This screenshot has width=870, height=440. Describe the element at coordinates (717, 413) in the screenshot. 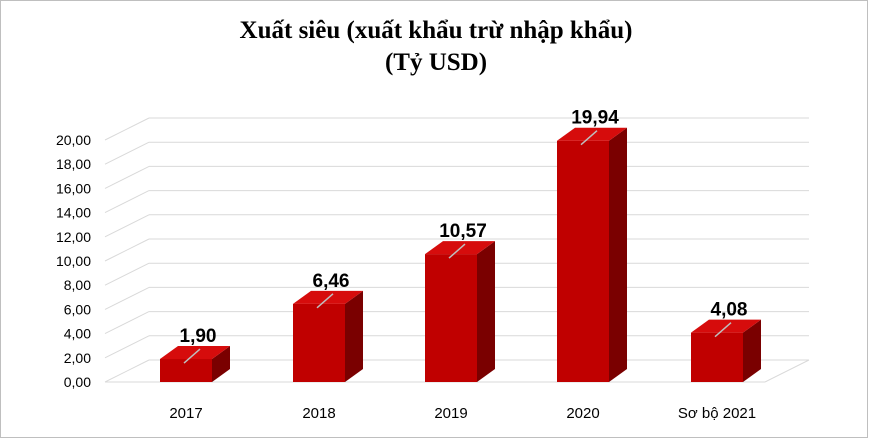

I see `x-tick-label: Sơ bộ 2021` at that location.